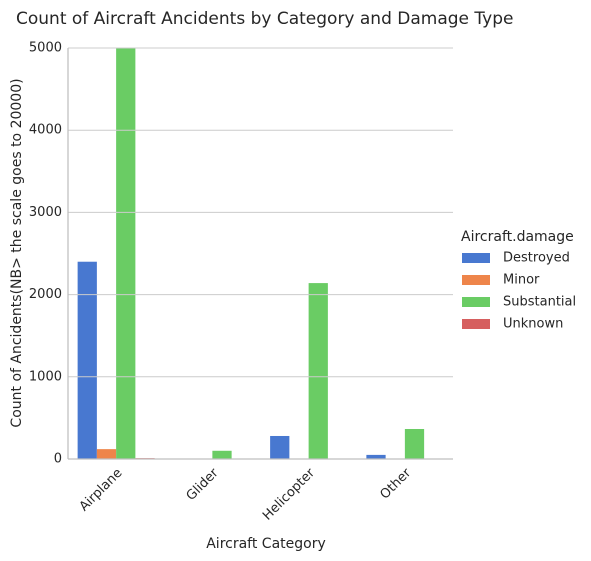 The height and width of the screenshot is (561, 591). What do you see at coordinates (289, 494) in the screenshot?
I see `x-tick-label: Helicopter` at bounding box center [289, 494].